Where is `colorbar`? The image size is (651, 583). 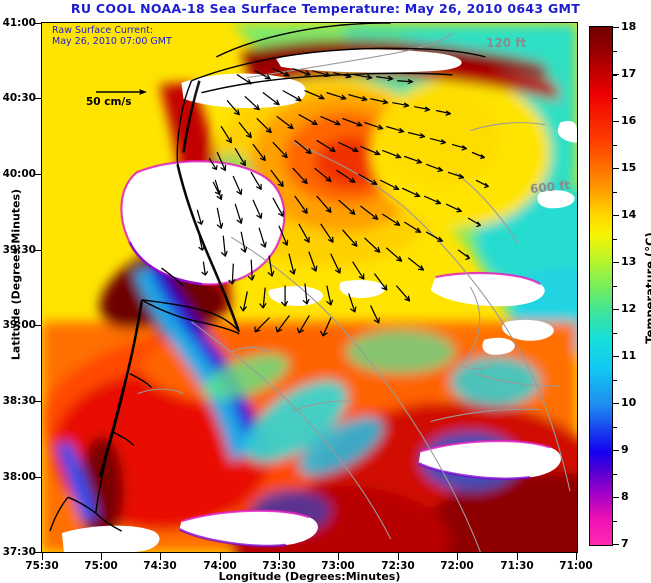 colorbar is located at coordinates (601, 286).